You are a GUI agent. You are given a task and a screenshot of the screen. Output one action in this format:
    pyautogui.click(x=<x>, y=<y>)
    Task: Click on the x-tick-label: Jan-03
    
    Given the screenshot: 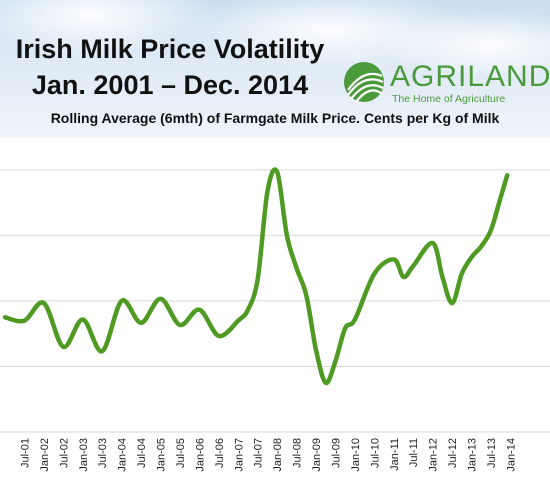 What is the action you would take?
    pyautogui.click(x=84, y=455)
    